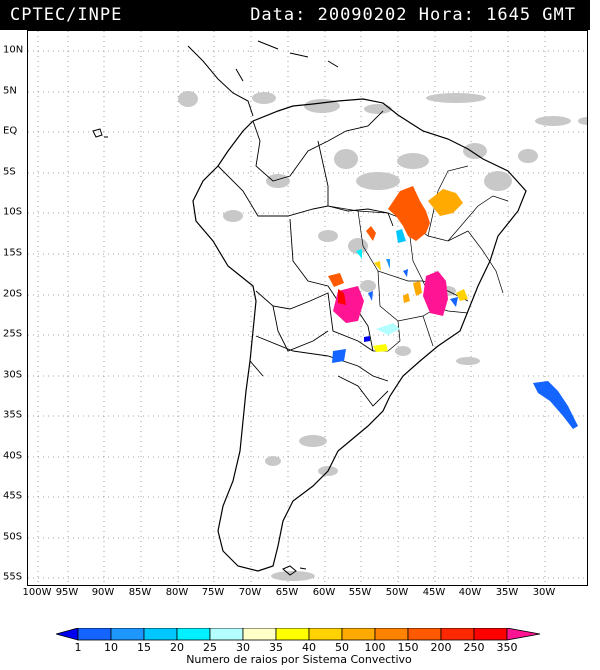 The height and width of the screenshot is (670, 600). What do you see at coordinates (140, 592) in the screenshot?
I see `lon-label-85w: 85W` at bounding box center [140, 592].